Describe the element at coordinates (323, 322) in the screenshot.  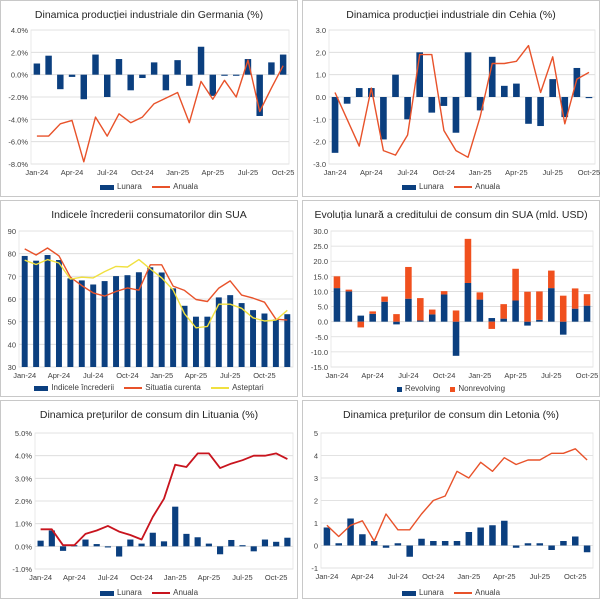
I see `y-tick-label: 0.0` at that location.